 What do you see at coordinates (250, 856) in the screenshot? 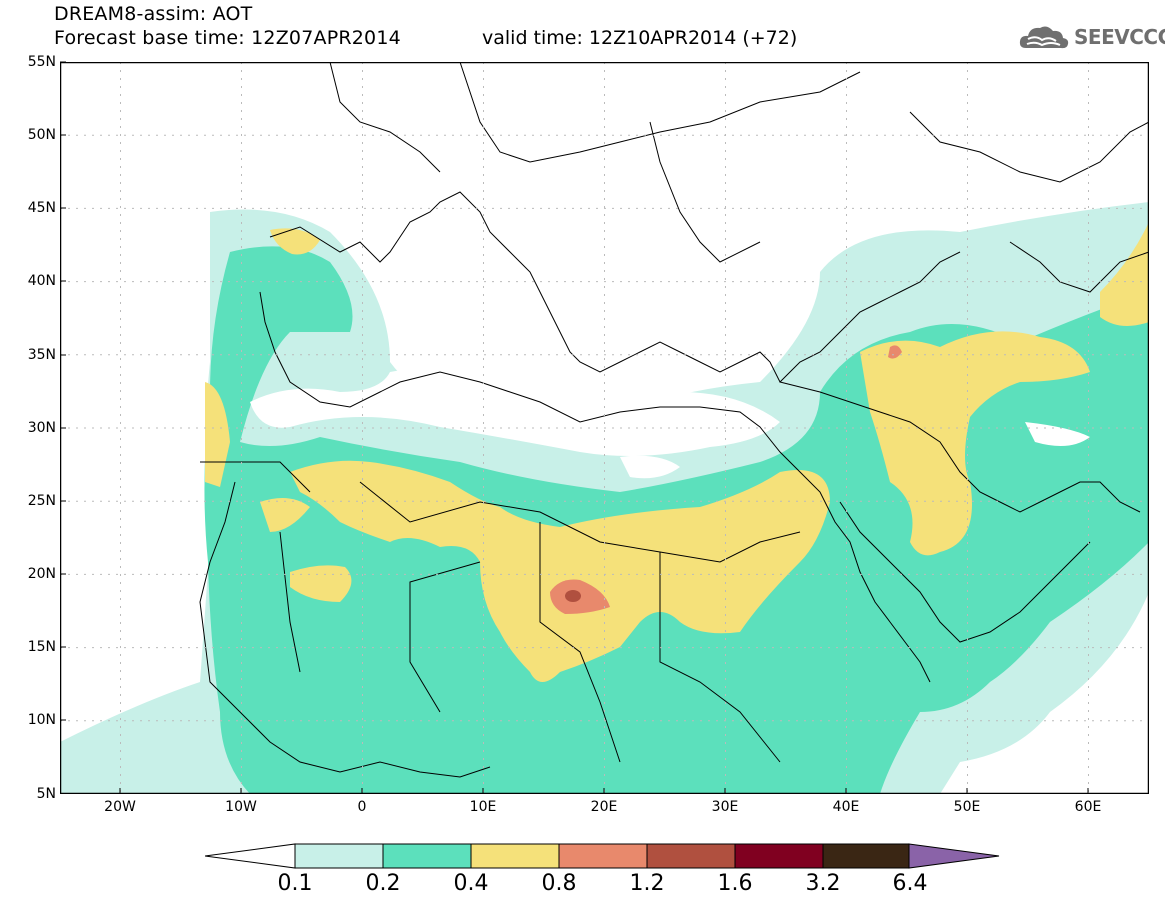
I see `colorbar-arrow-low` at bounding box center [250, 856].